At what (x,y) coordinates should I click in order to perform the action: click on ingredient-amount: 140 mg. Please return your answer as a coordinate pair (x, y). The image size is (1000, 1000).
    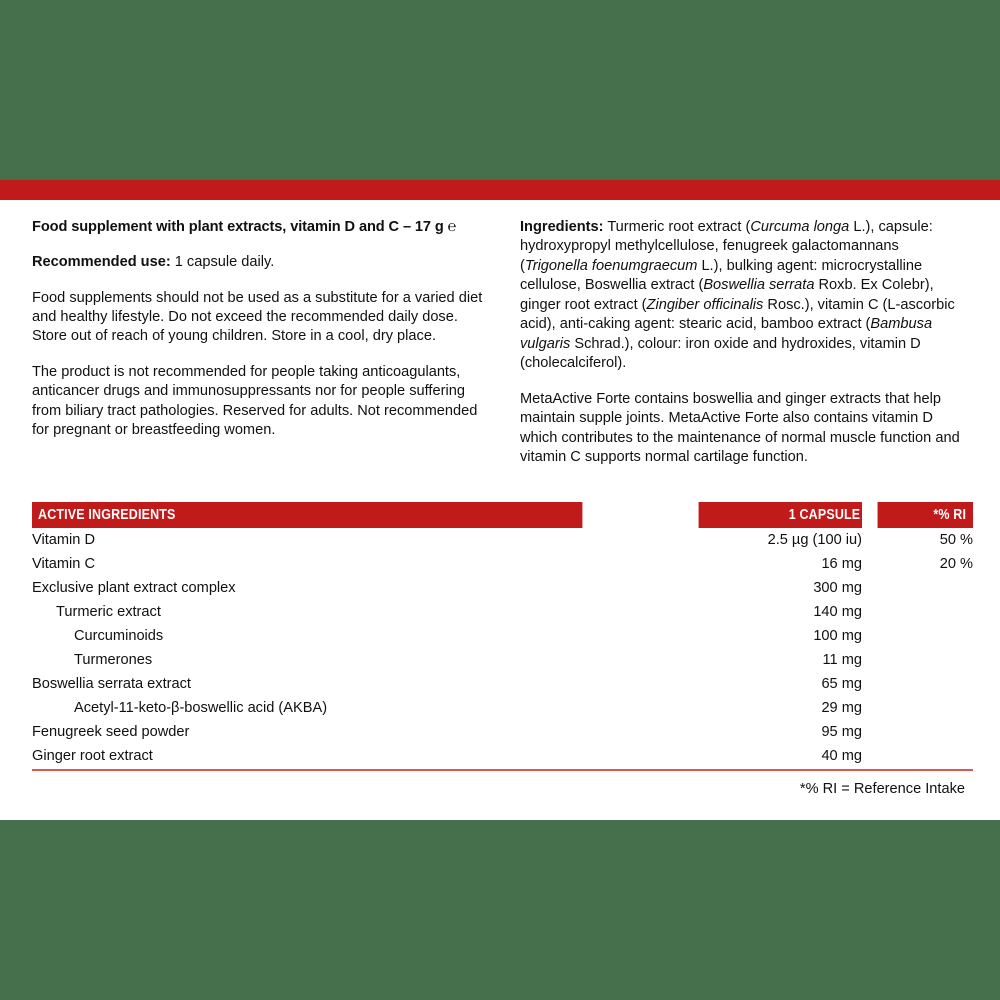
    Looking at the image, I should click on (837, 612).